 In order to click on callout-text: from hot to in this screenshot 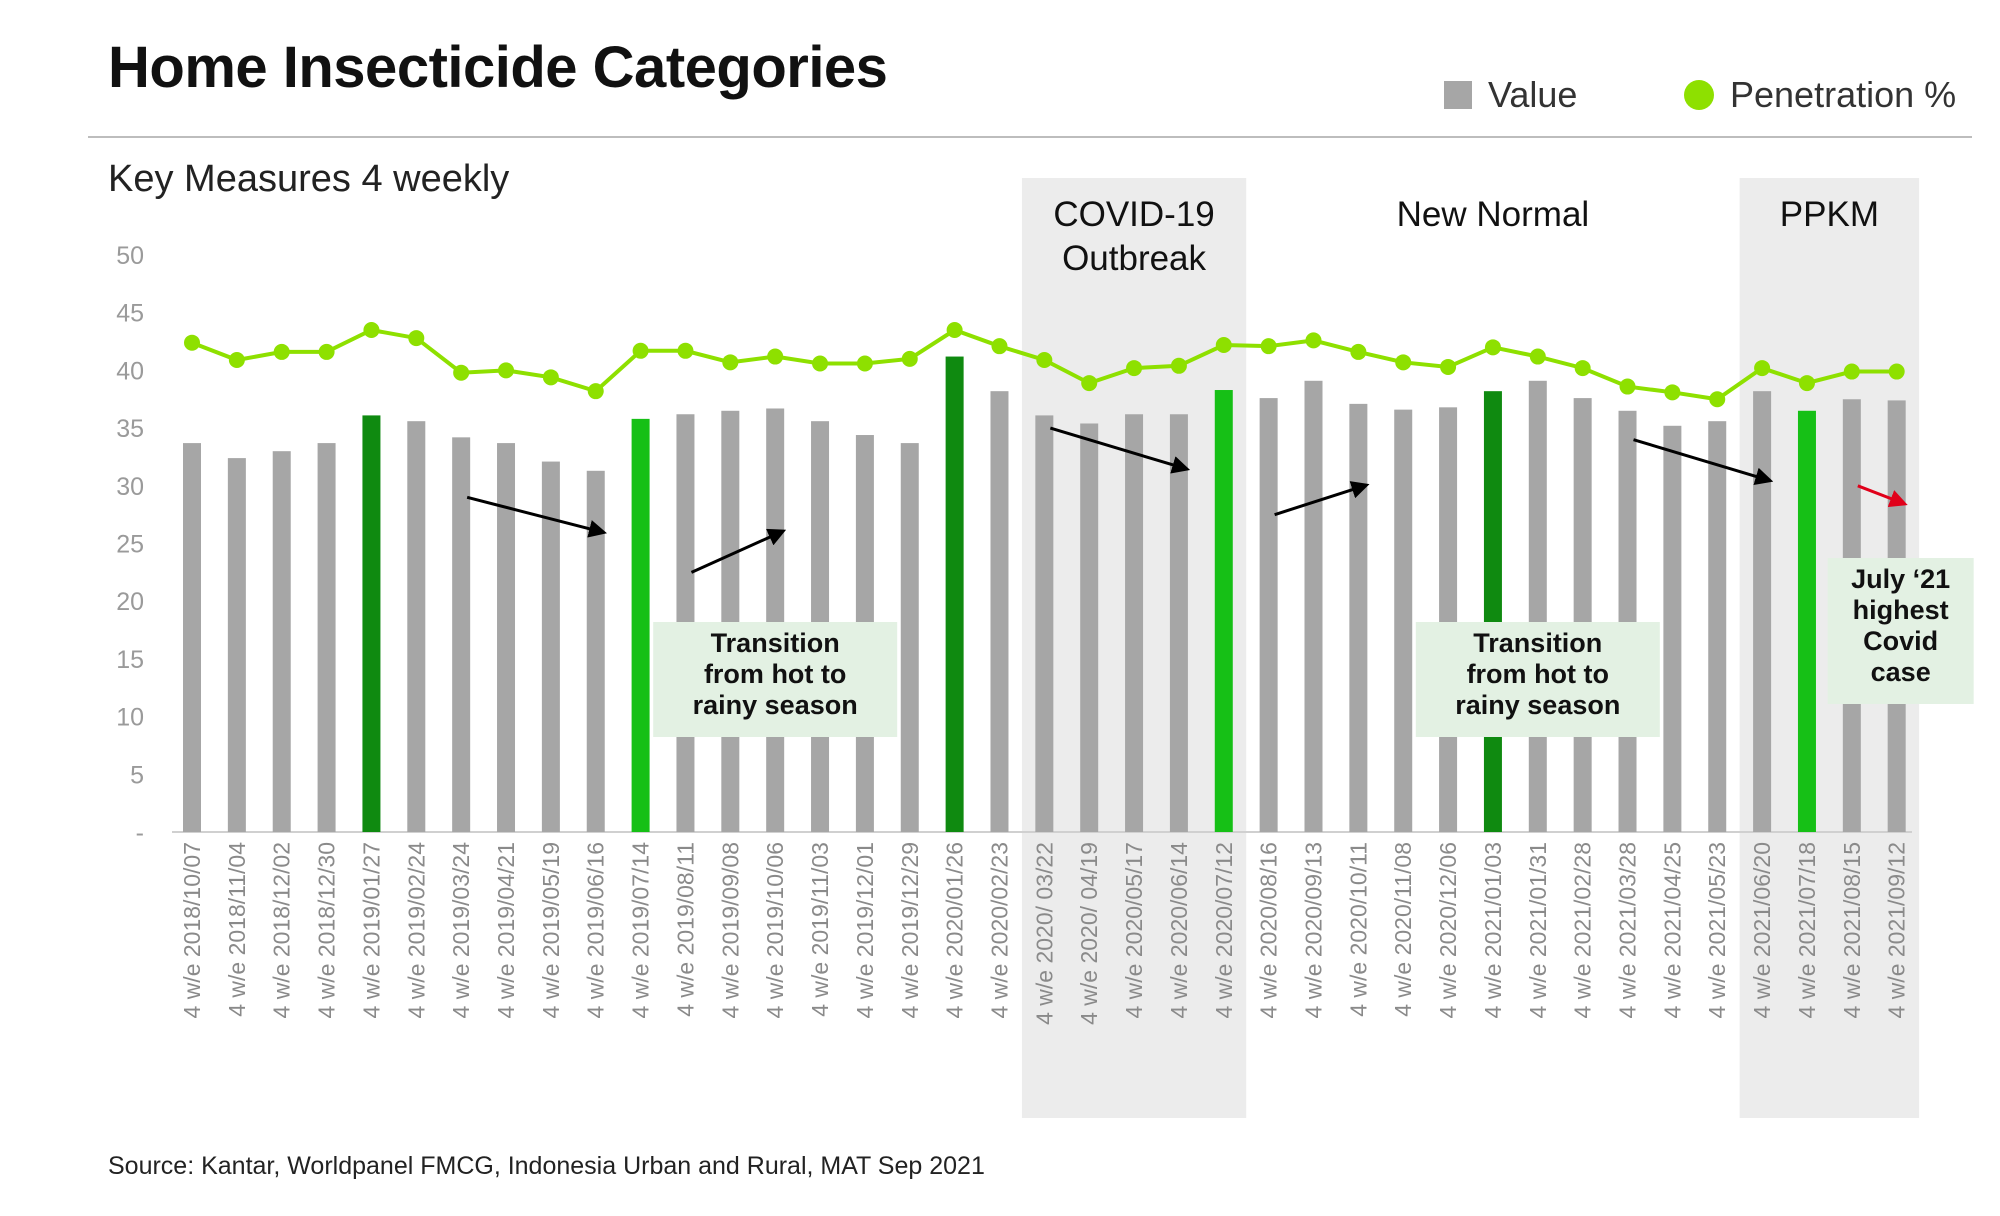, I will do `click(775, 674)`.